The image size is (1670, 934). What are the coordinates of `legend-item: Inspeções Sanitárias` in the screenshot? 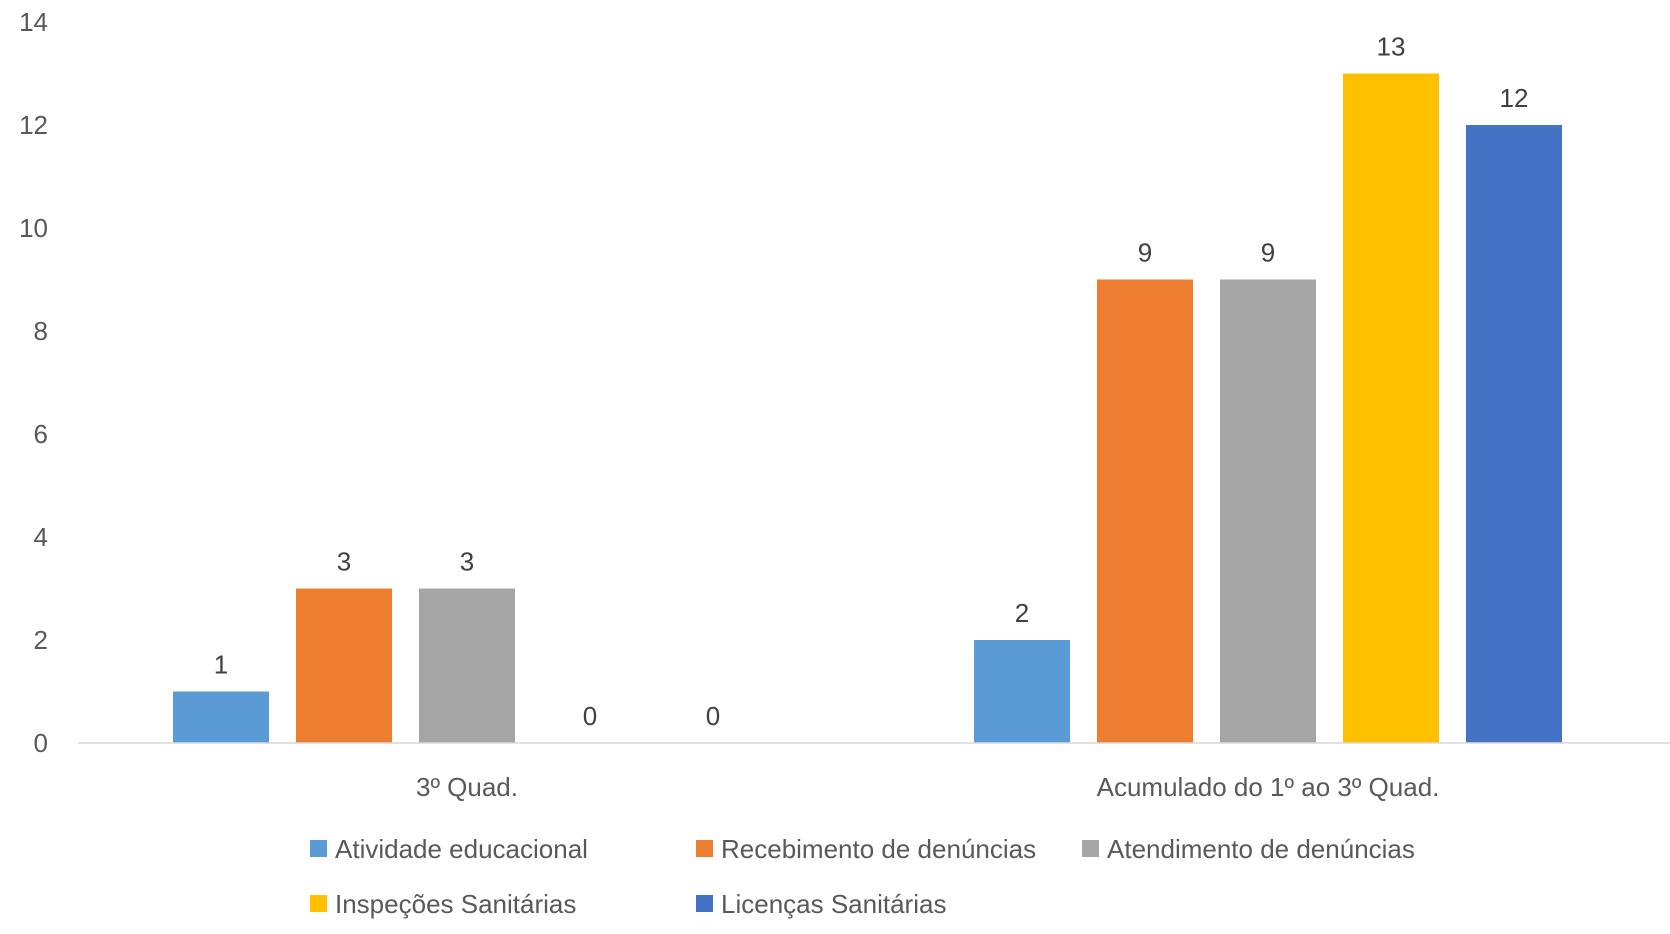 It's located at (443, 904).